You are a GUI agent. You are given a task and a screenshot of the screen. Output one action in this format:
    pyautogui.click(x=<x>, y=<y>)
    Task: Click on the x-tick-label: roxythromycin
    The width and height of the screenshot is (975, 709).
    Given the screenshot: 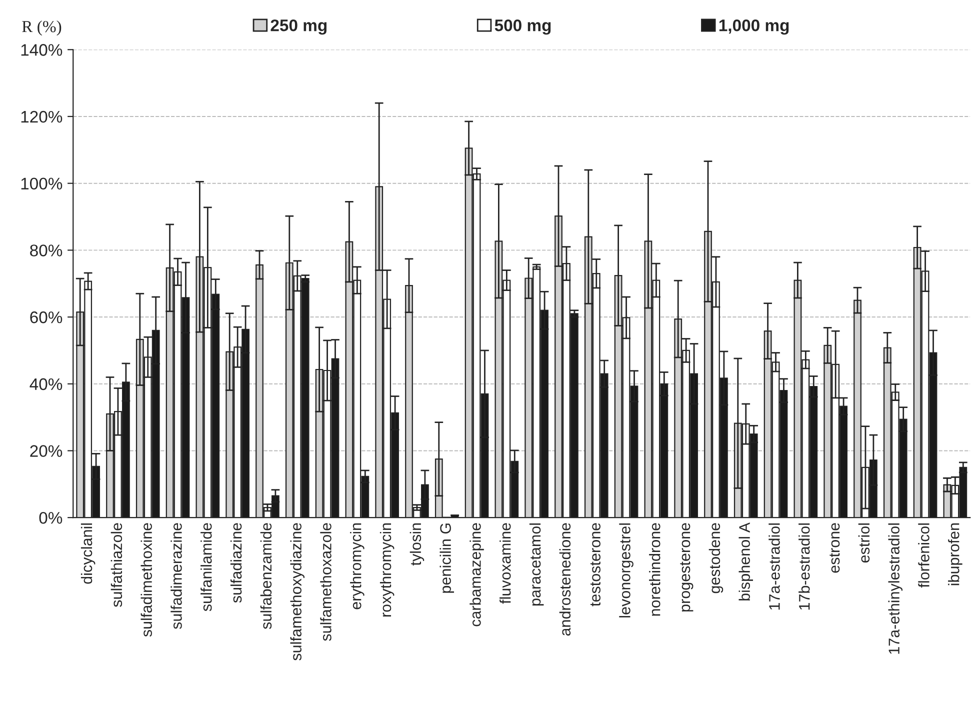 What is the action you would take?
    pyautogui.click(x=387, y=569)
    